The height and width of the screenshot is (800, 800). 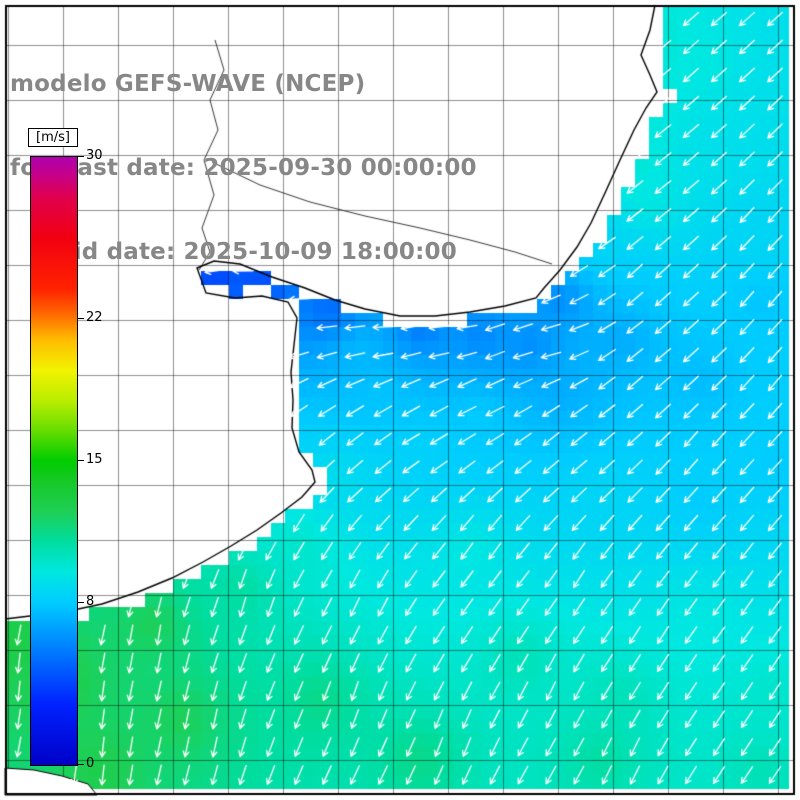 I want to click on colorbar-unit-label: [m/s], so click(x=53, y=137).